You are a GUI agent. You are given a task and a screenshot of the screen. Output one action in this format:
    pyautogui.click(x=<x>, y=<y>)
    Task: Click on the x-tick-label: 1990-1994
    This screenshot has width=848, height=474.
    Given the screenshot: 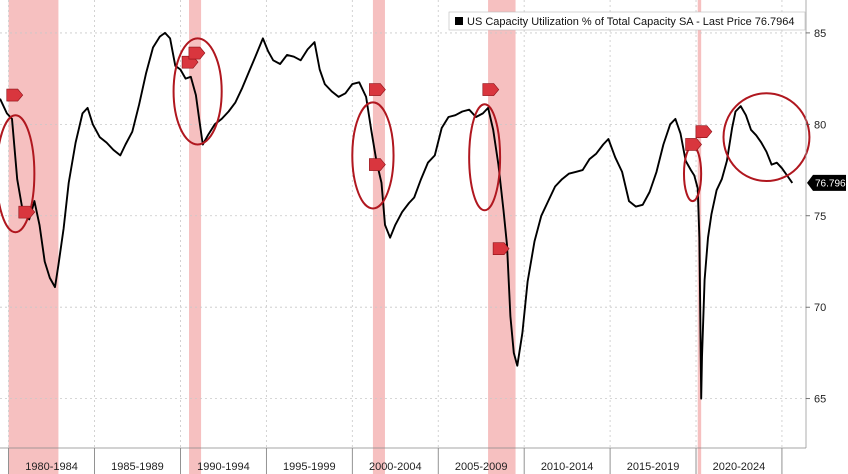 What is the action you would take?
    pyautogui.click(x=223, y=467)
    